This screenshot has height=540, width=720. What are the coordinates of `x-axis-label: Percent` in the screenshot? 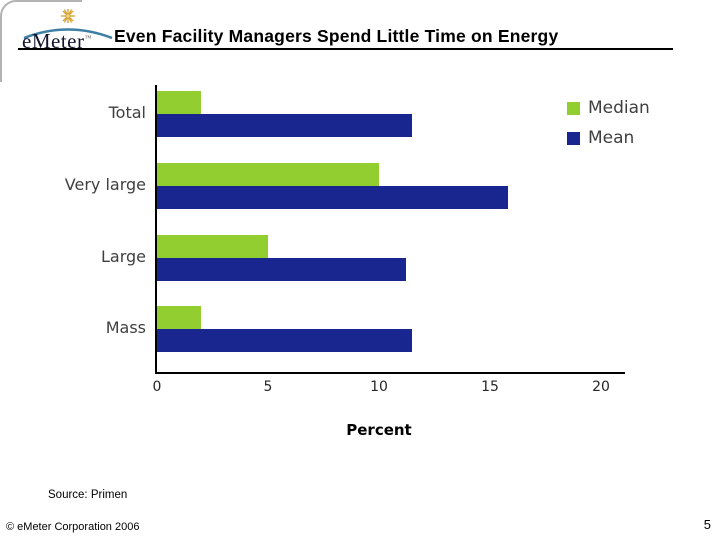 It's located at (379, 430).